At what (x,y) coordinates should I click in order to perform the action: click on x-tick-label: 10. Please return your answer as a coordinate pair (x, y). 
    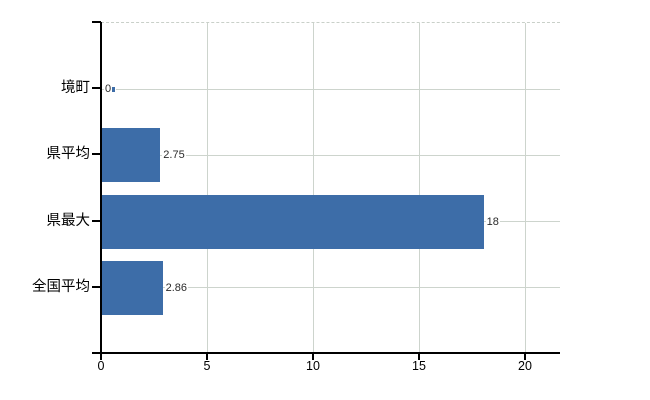
    Looking at the image, I should click on (313, 366).